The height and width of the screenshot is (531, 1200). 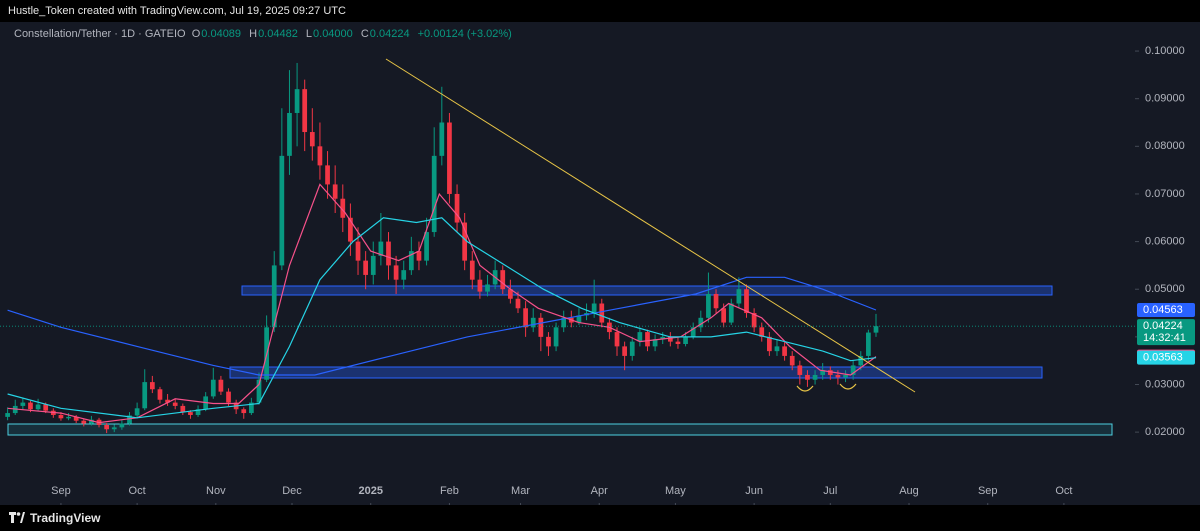 I want to click on ohlc-letter: L, so click(x=309, y=34).